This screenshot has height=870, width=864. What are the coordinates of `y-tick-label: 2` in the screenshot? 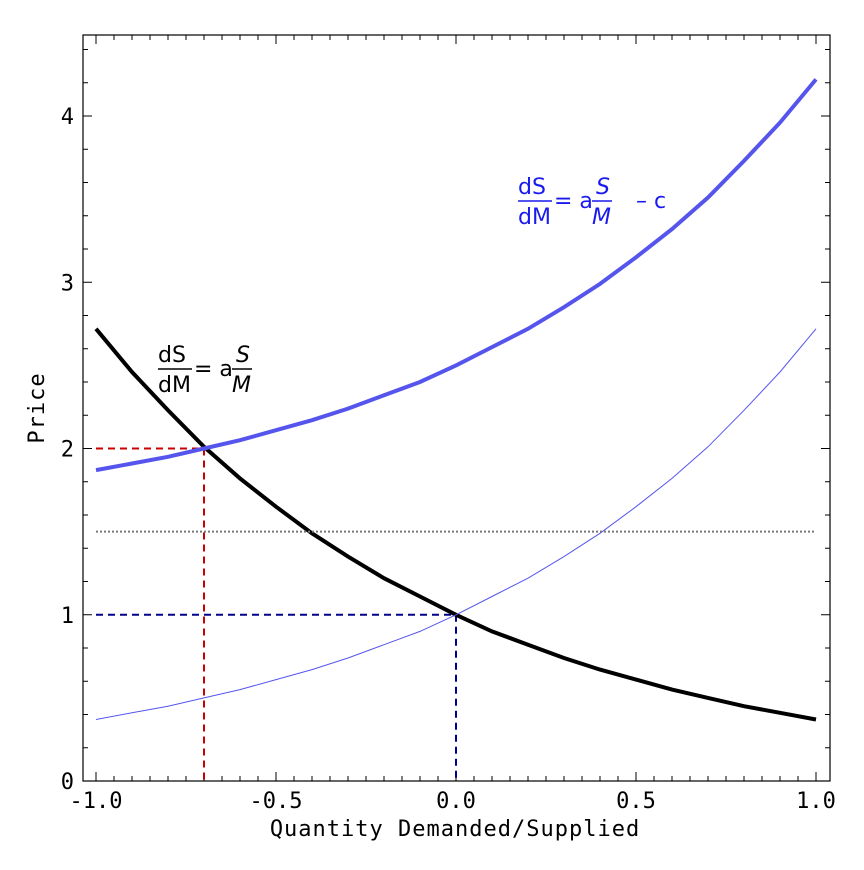 It's located at (67, 450).